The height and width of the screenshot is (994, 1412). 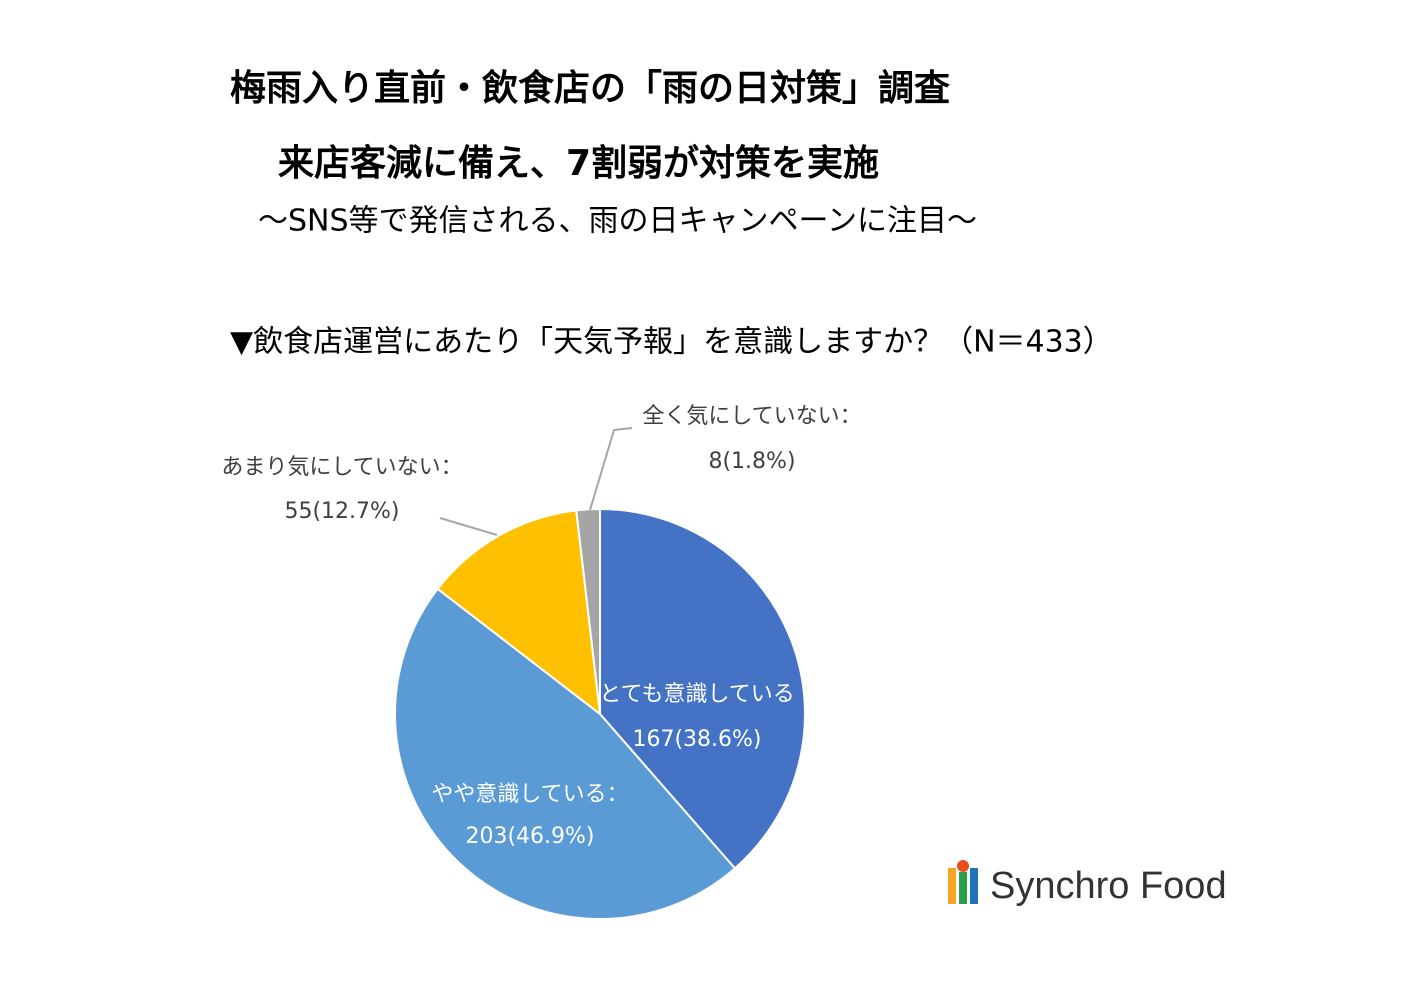 I want to click on subtitle-2: ～SNS等で発信される、雨の日キャンペーンに注目～, so click(x=617, y=221).